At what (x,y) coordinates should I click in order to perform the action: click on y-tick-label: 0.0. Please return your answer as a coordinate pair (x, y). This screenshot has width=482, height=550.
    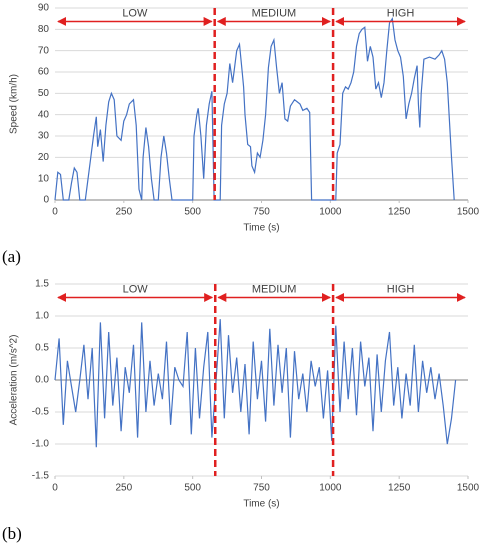
    Looking at the image, I should click on (42, 380).